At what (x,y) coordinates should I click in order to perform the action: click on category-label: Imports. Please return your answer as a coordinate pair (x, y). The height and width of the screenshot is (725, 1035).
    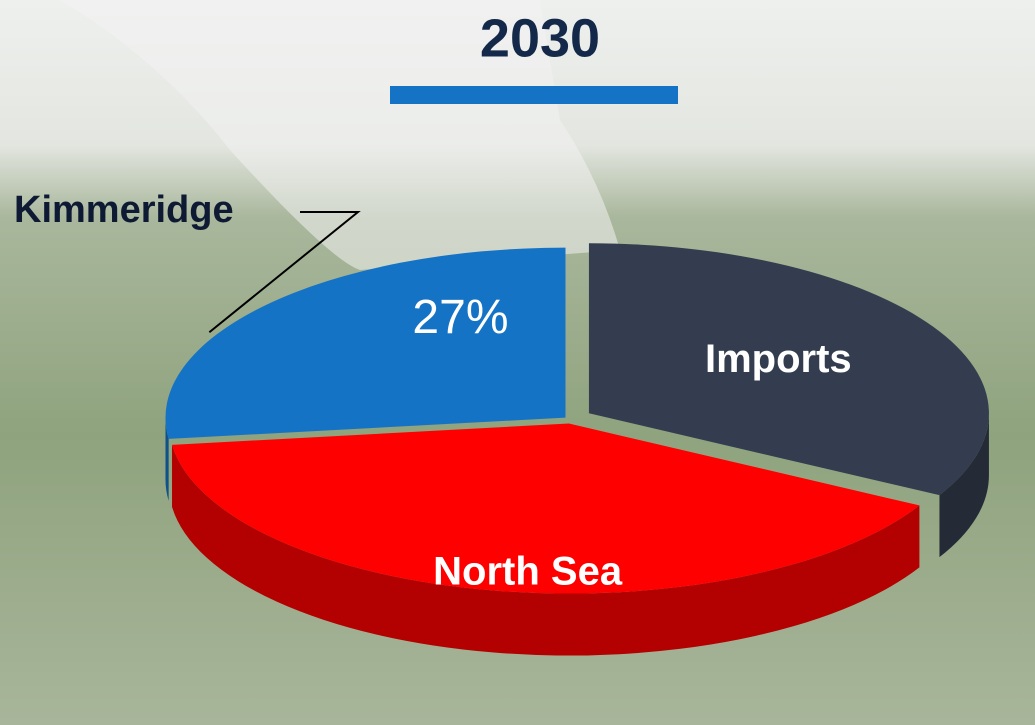
    Looking at the image, I should click on (778, 359).